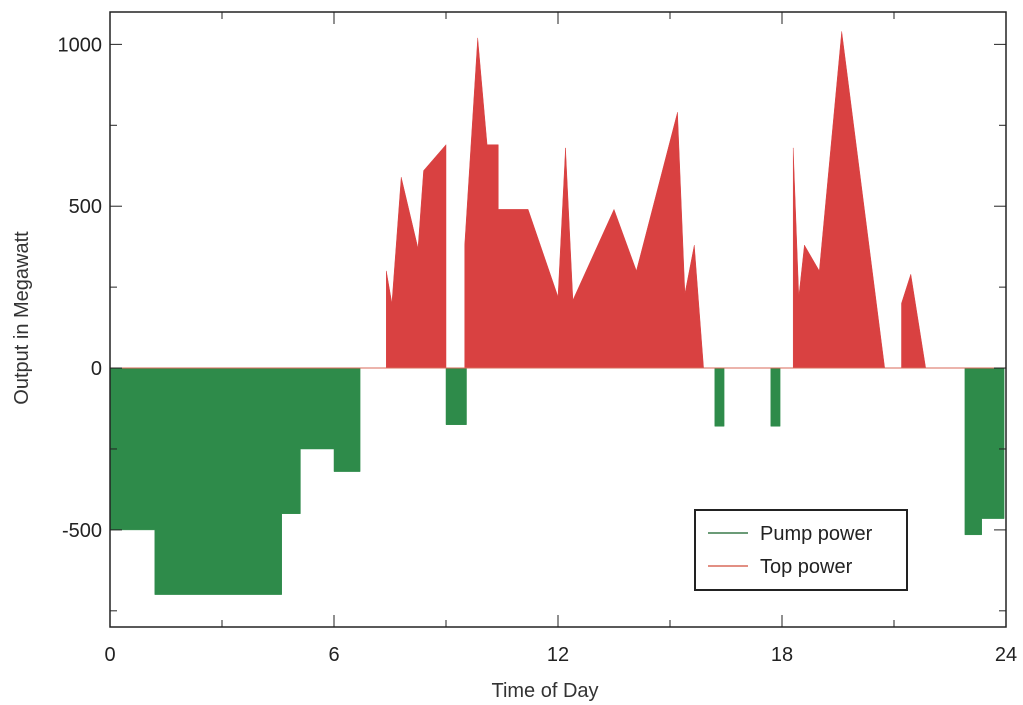 This screenshot has height=705, width=1023. Describe the element at coordinates (109, 655) in the screenshot. I see `x-tick-label: 0` at that location.